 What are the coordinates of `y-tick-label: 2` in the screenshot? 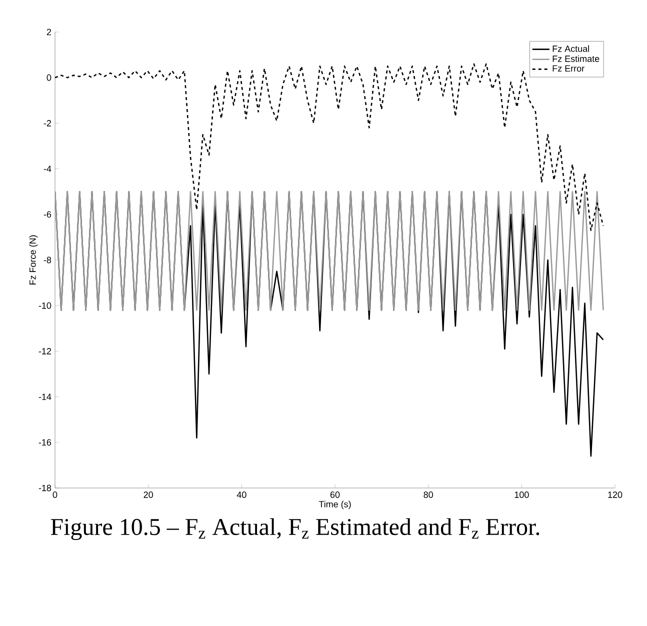 It's located at (49, 32).